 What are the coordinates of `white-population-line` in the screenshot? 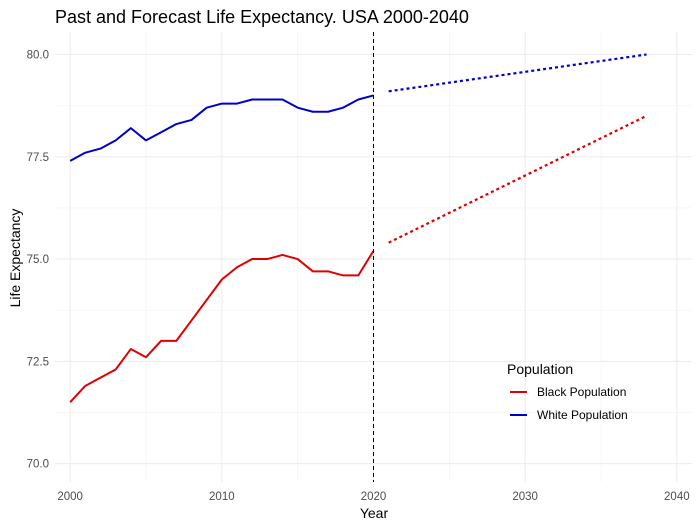 It's located at (221, 128).